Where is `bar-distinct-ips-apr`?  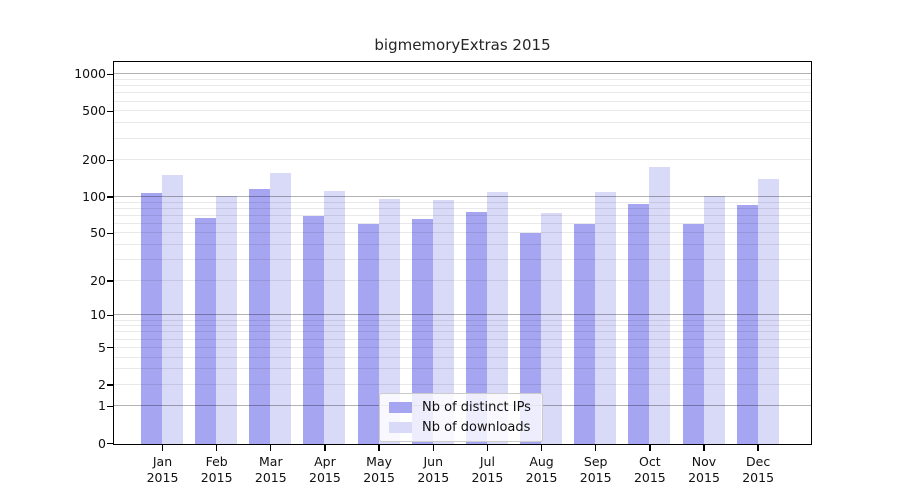
bar-distinct-ips-apr is located at coordinates (314, 330).